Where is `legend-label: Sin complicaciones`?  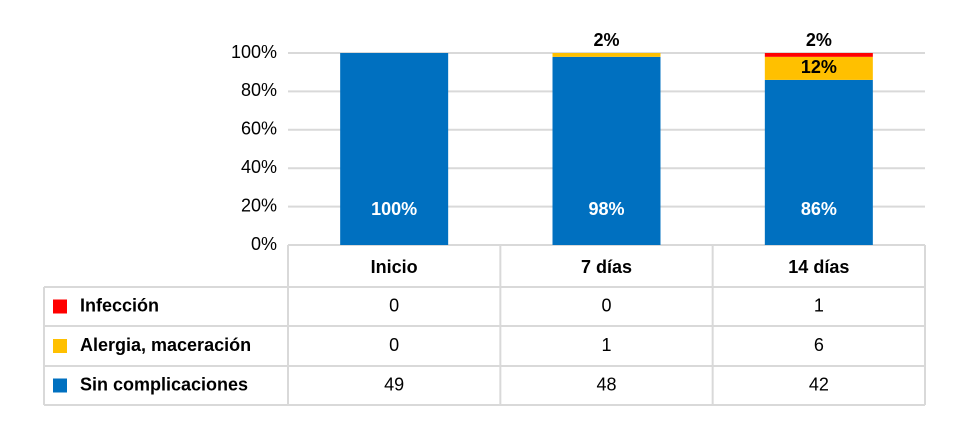 legend-label: Sin complicaciones is located at coordinates (164, 384).